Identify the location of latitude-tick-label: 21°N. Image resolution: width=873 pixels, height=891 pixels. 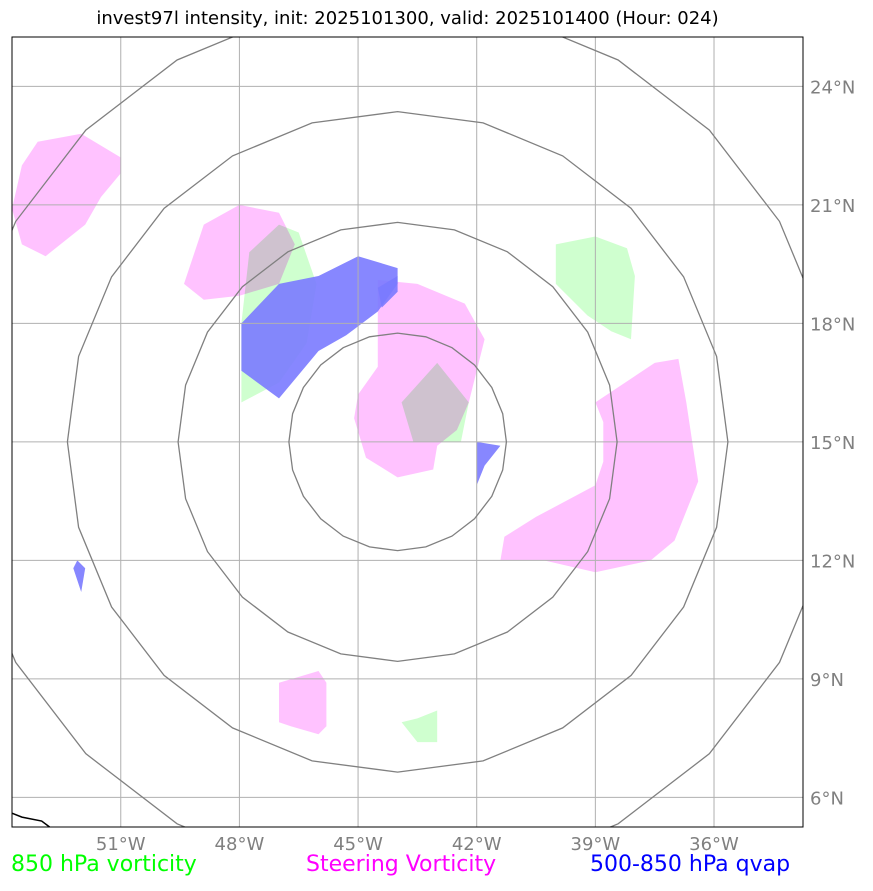
(832, 206).